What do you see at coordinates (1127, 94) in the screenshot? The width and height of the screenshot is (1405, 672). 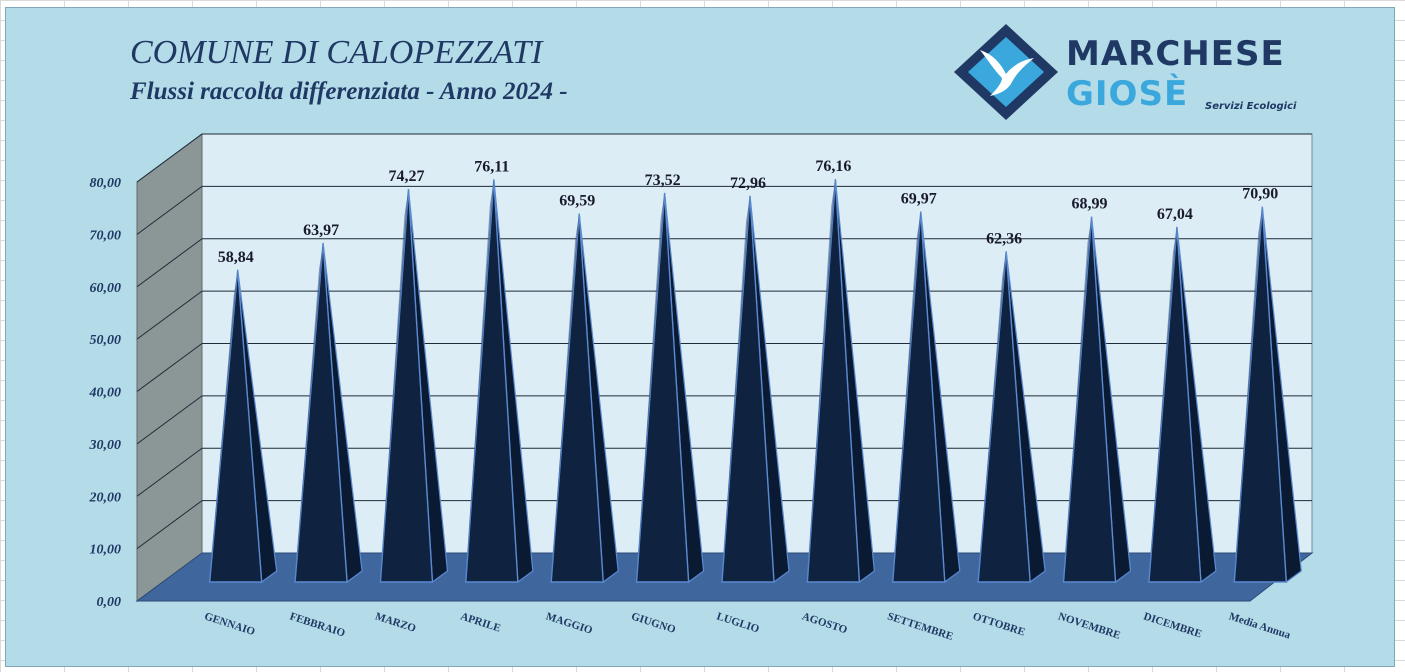 I see `logo-text-giose: GIOSÈ` at bounding box center [1127, 94].